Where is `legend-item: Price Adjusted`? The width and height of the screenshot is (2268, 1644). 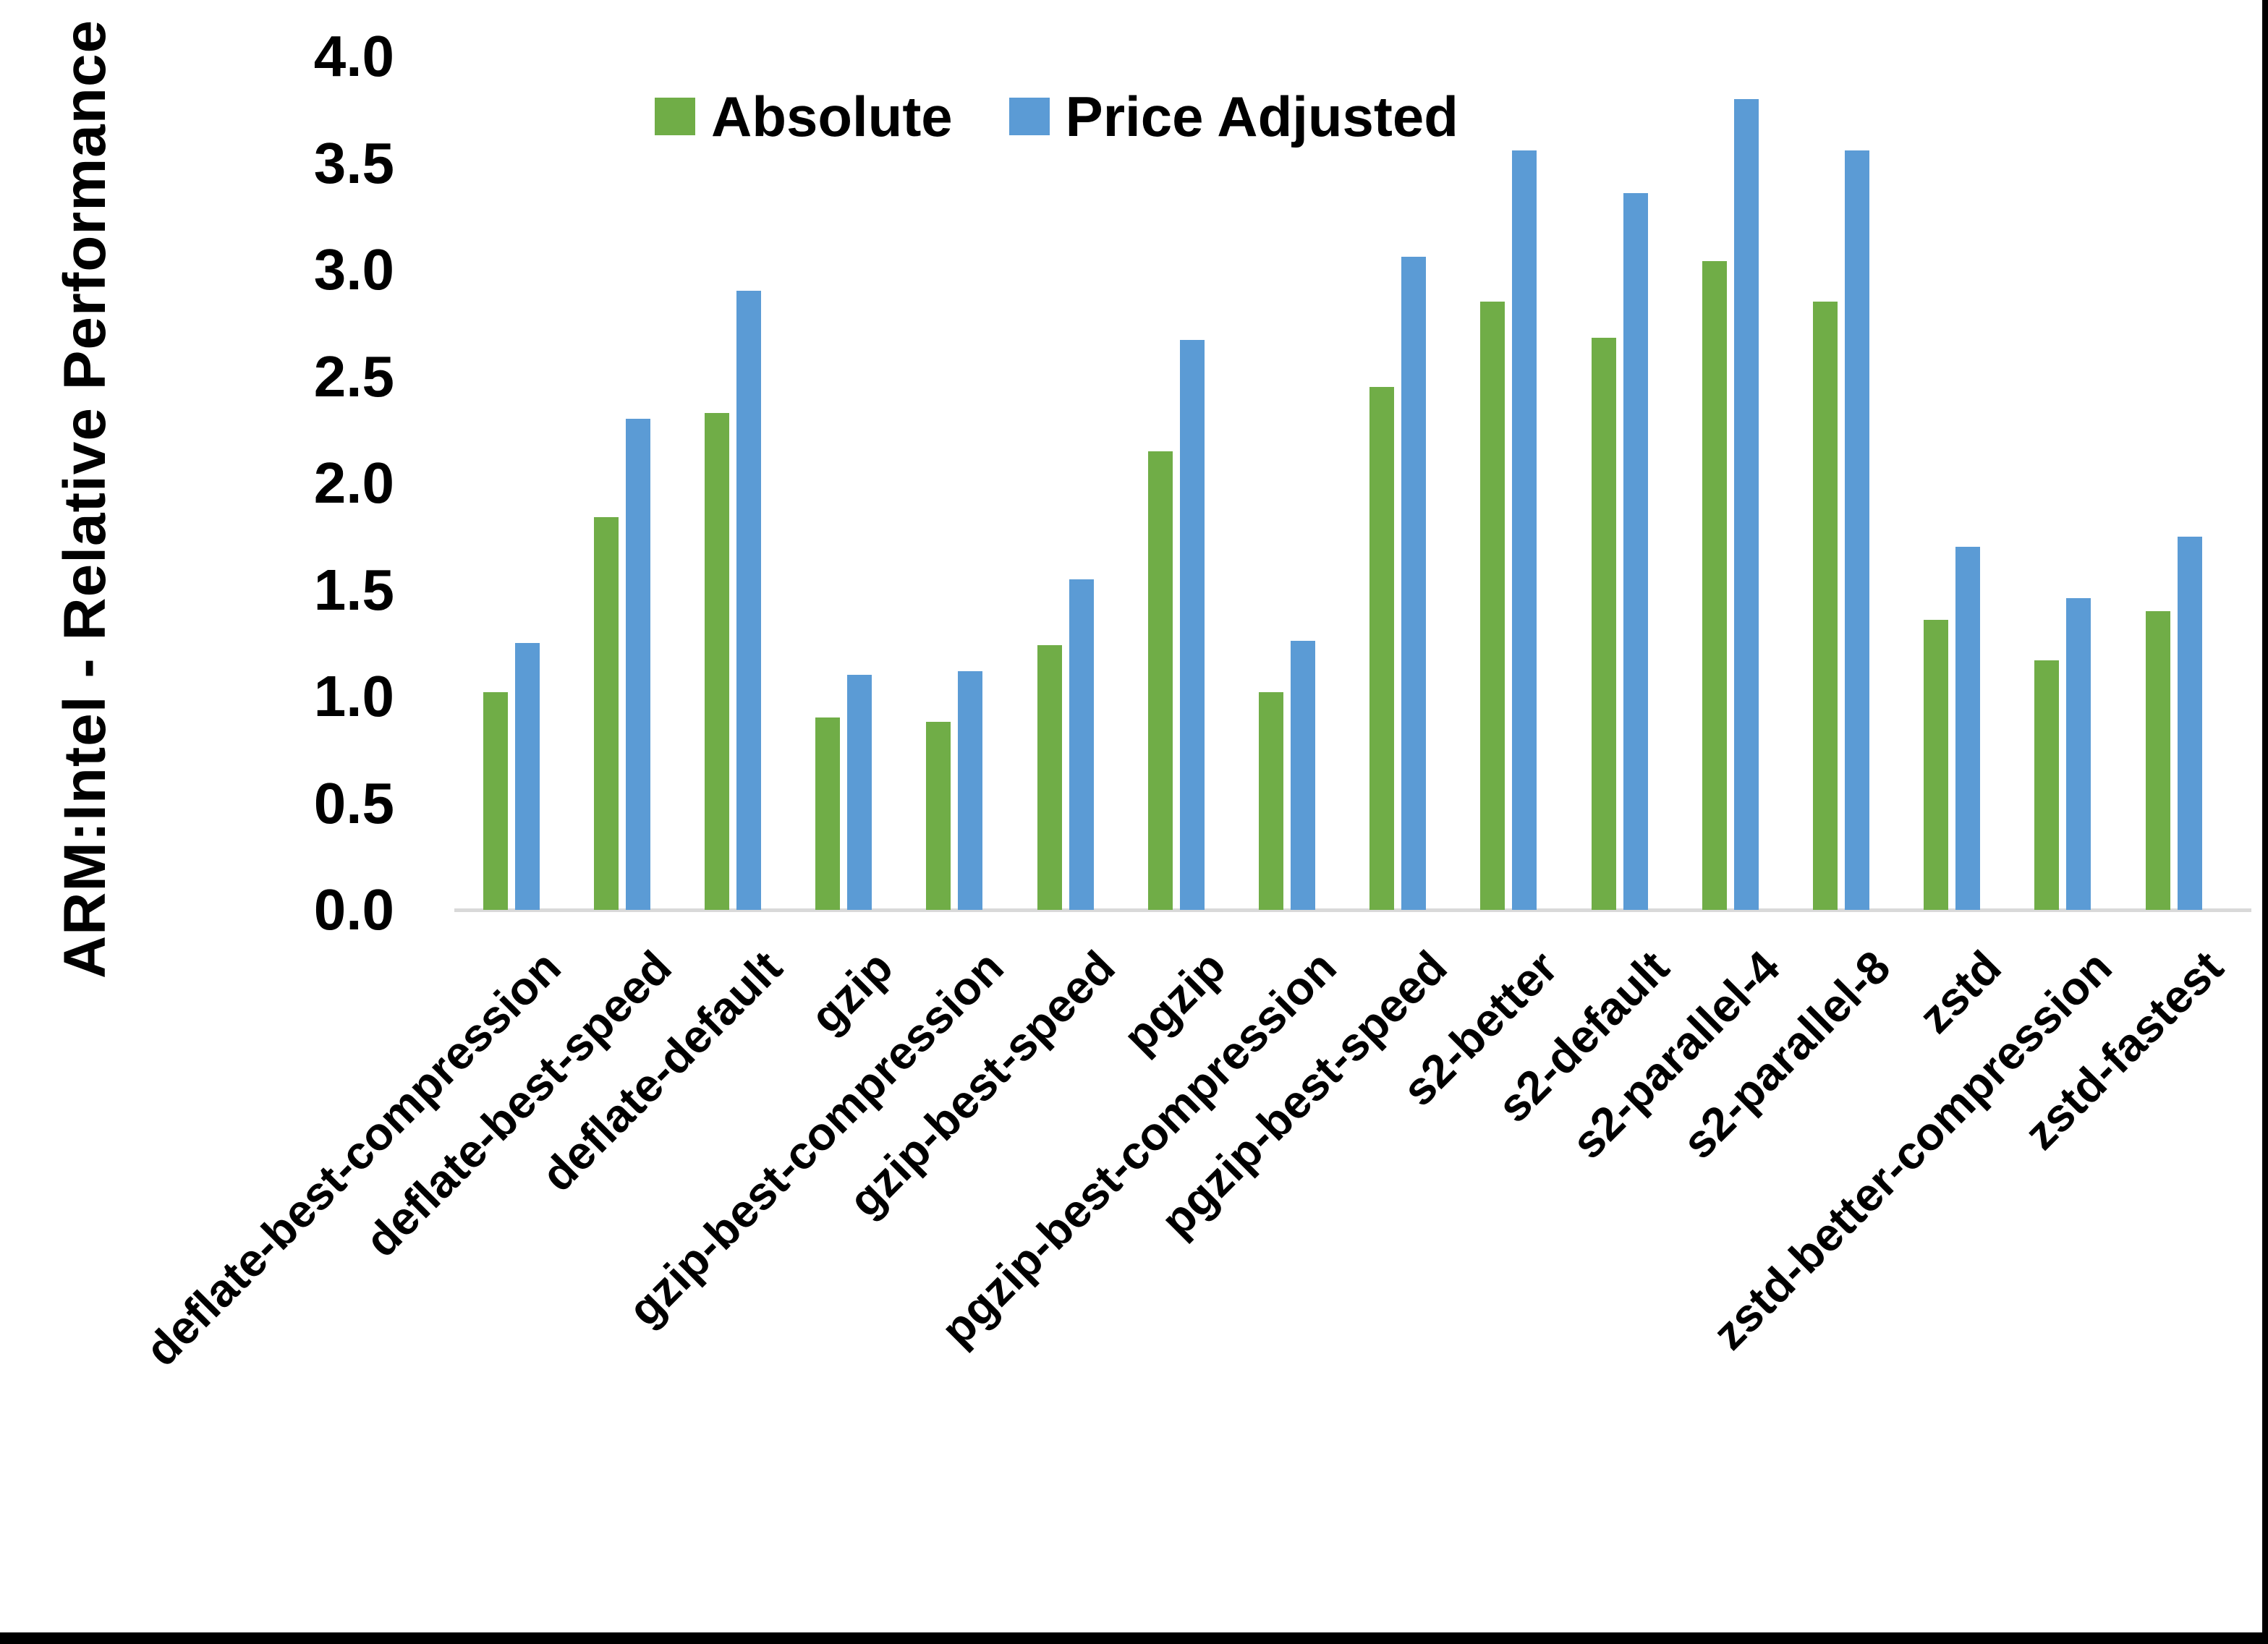
legend-item: Price Adjusted is located at coordinates (1233, 116).